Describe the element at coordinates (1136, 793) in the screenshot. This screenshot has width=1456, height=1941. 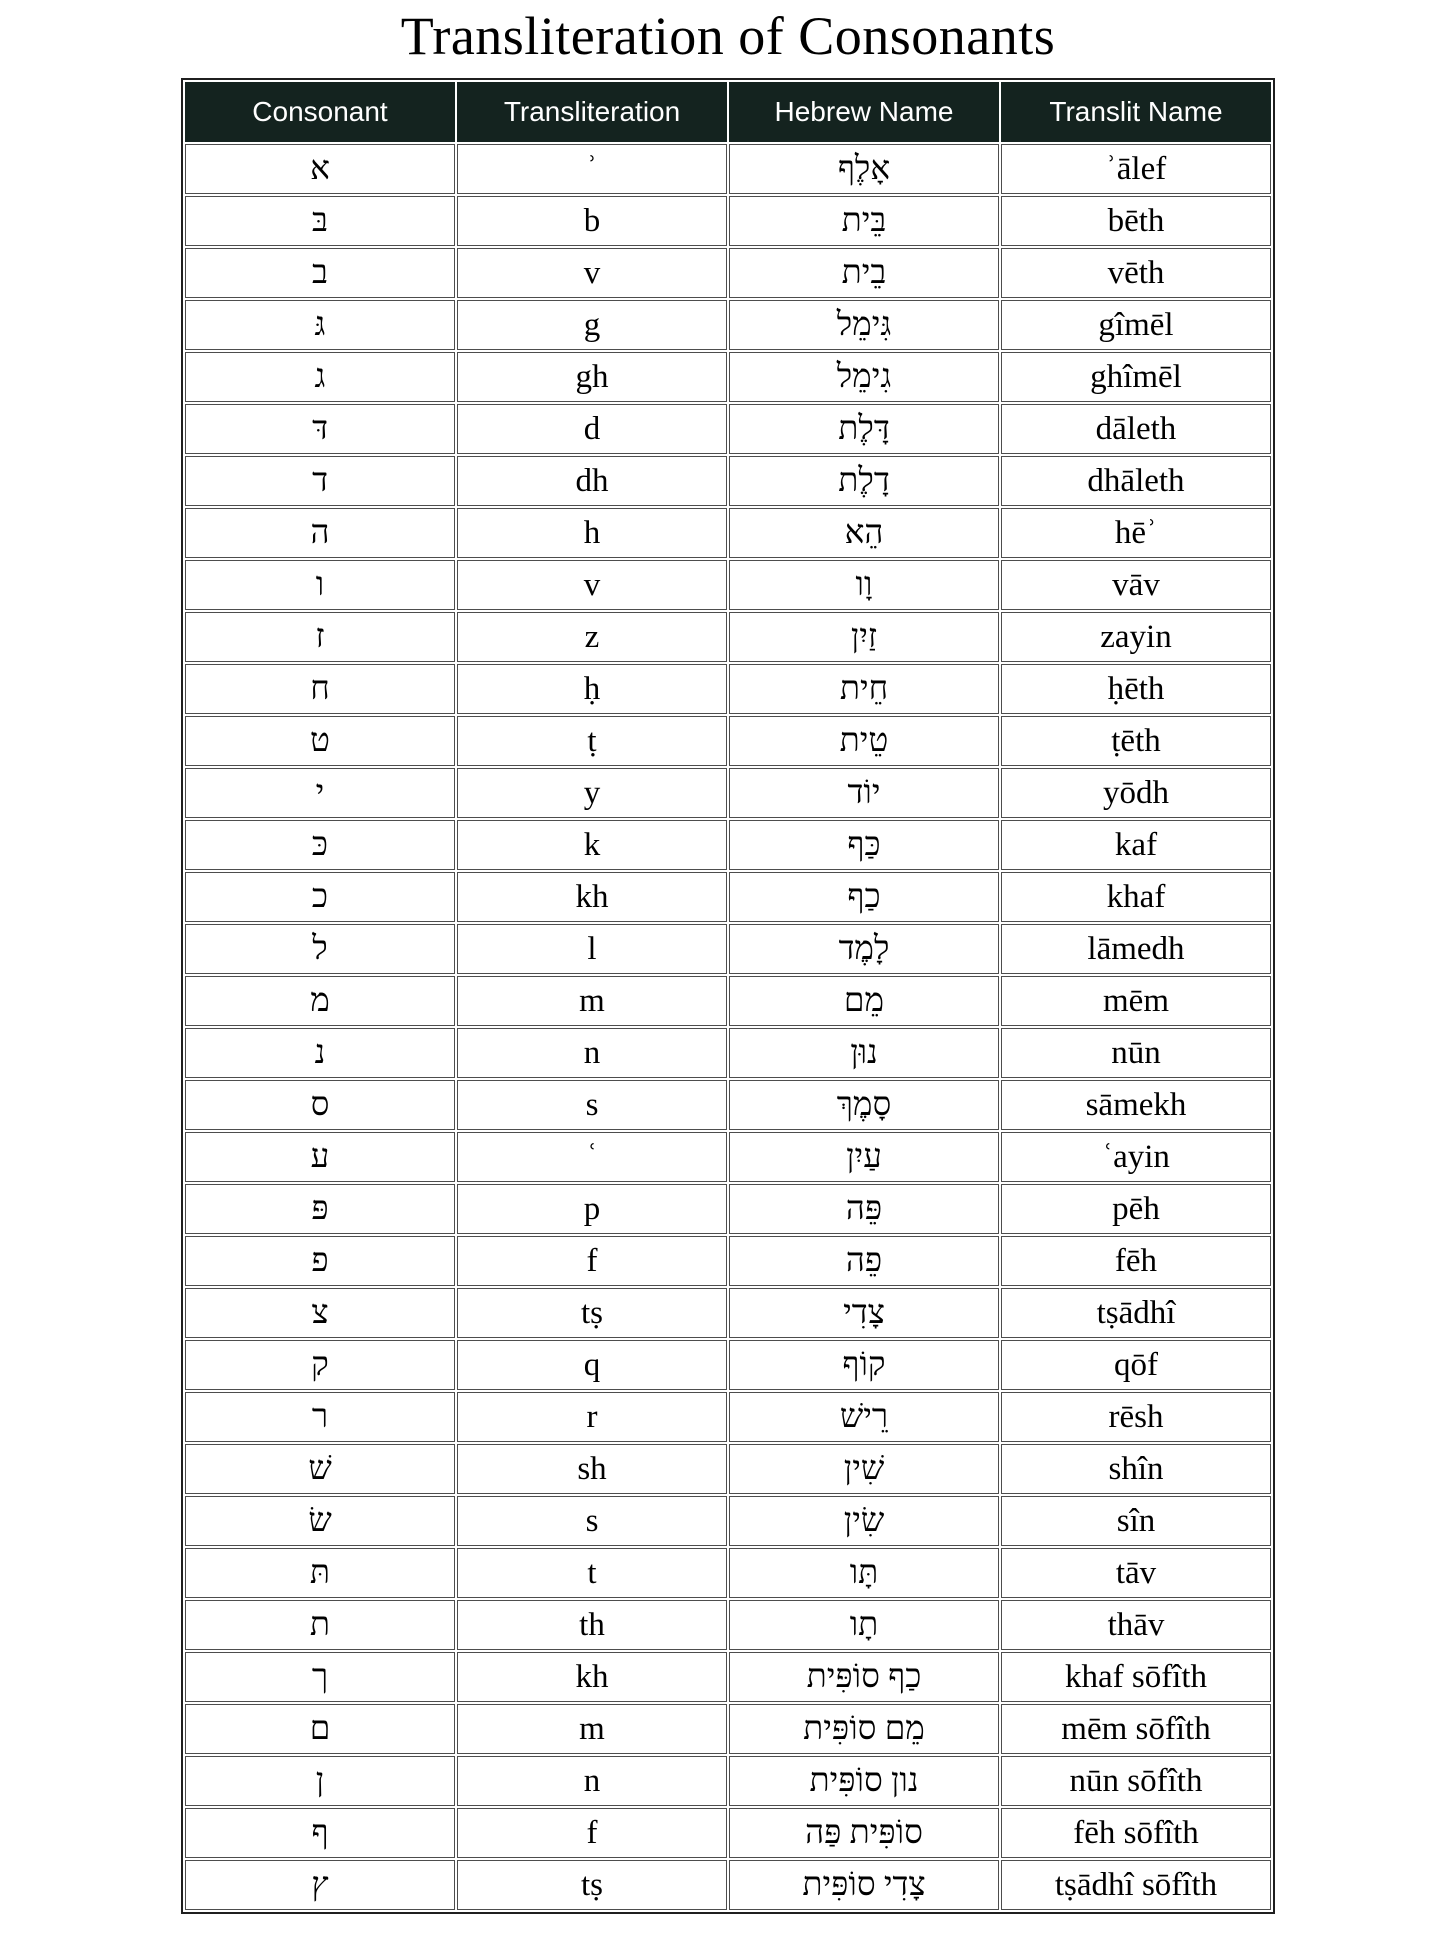
I see `translit-name-cell: yōdh` at that location.